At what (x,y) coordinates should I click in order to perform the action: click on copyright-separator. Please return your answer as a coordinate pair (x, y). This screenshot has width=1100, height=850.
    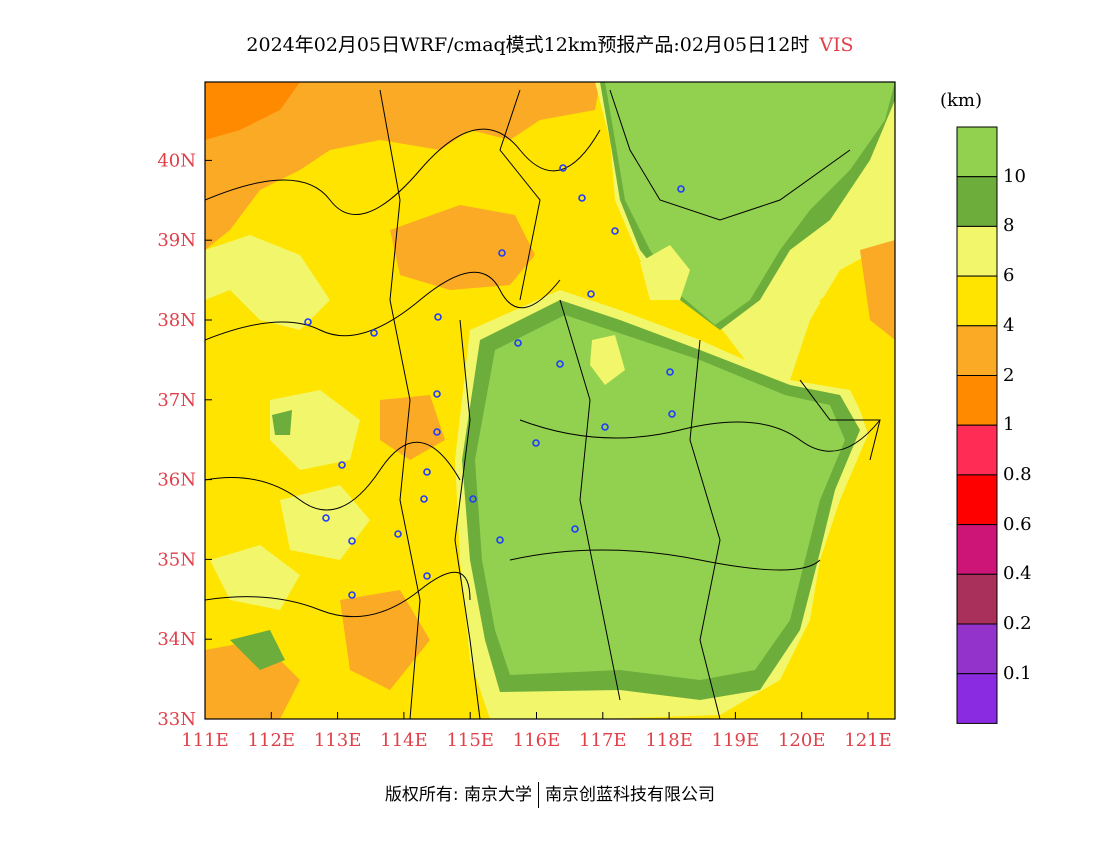
    Looking at the image, I should click on (539, 795).